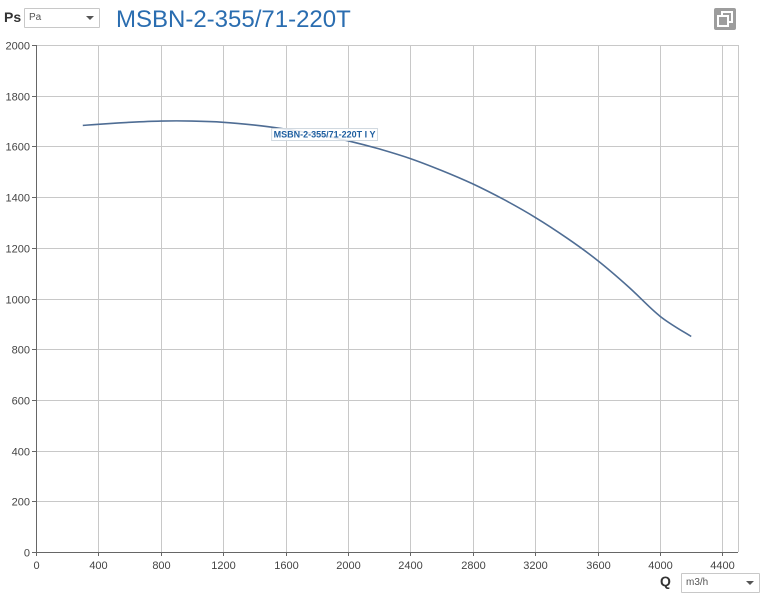 This screenshot has width=765, height=600. What do you see at coordinates (18, 47) in the screenshot?
I see `y-tick-label: 2000` at bounding box center [18, 47].